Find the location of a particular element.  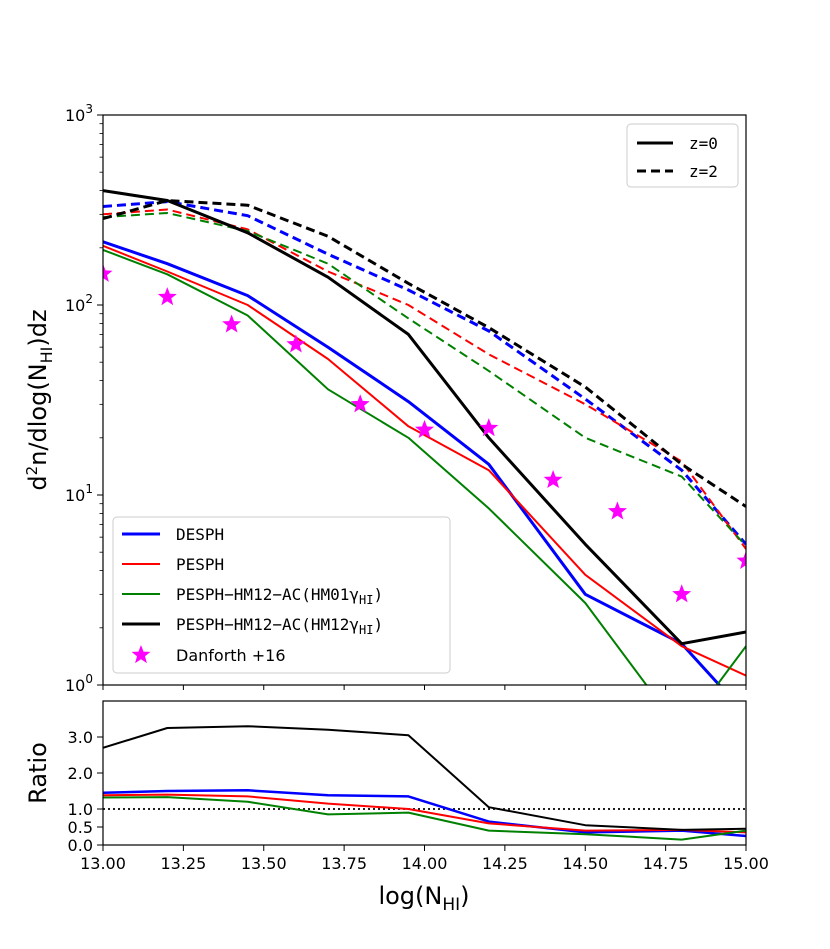

ratio-series-pesph-hm12-ac-hm12-hi is located at coordinates (424, 778).